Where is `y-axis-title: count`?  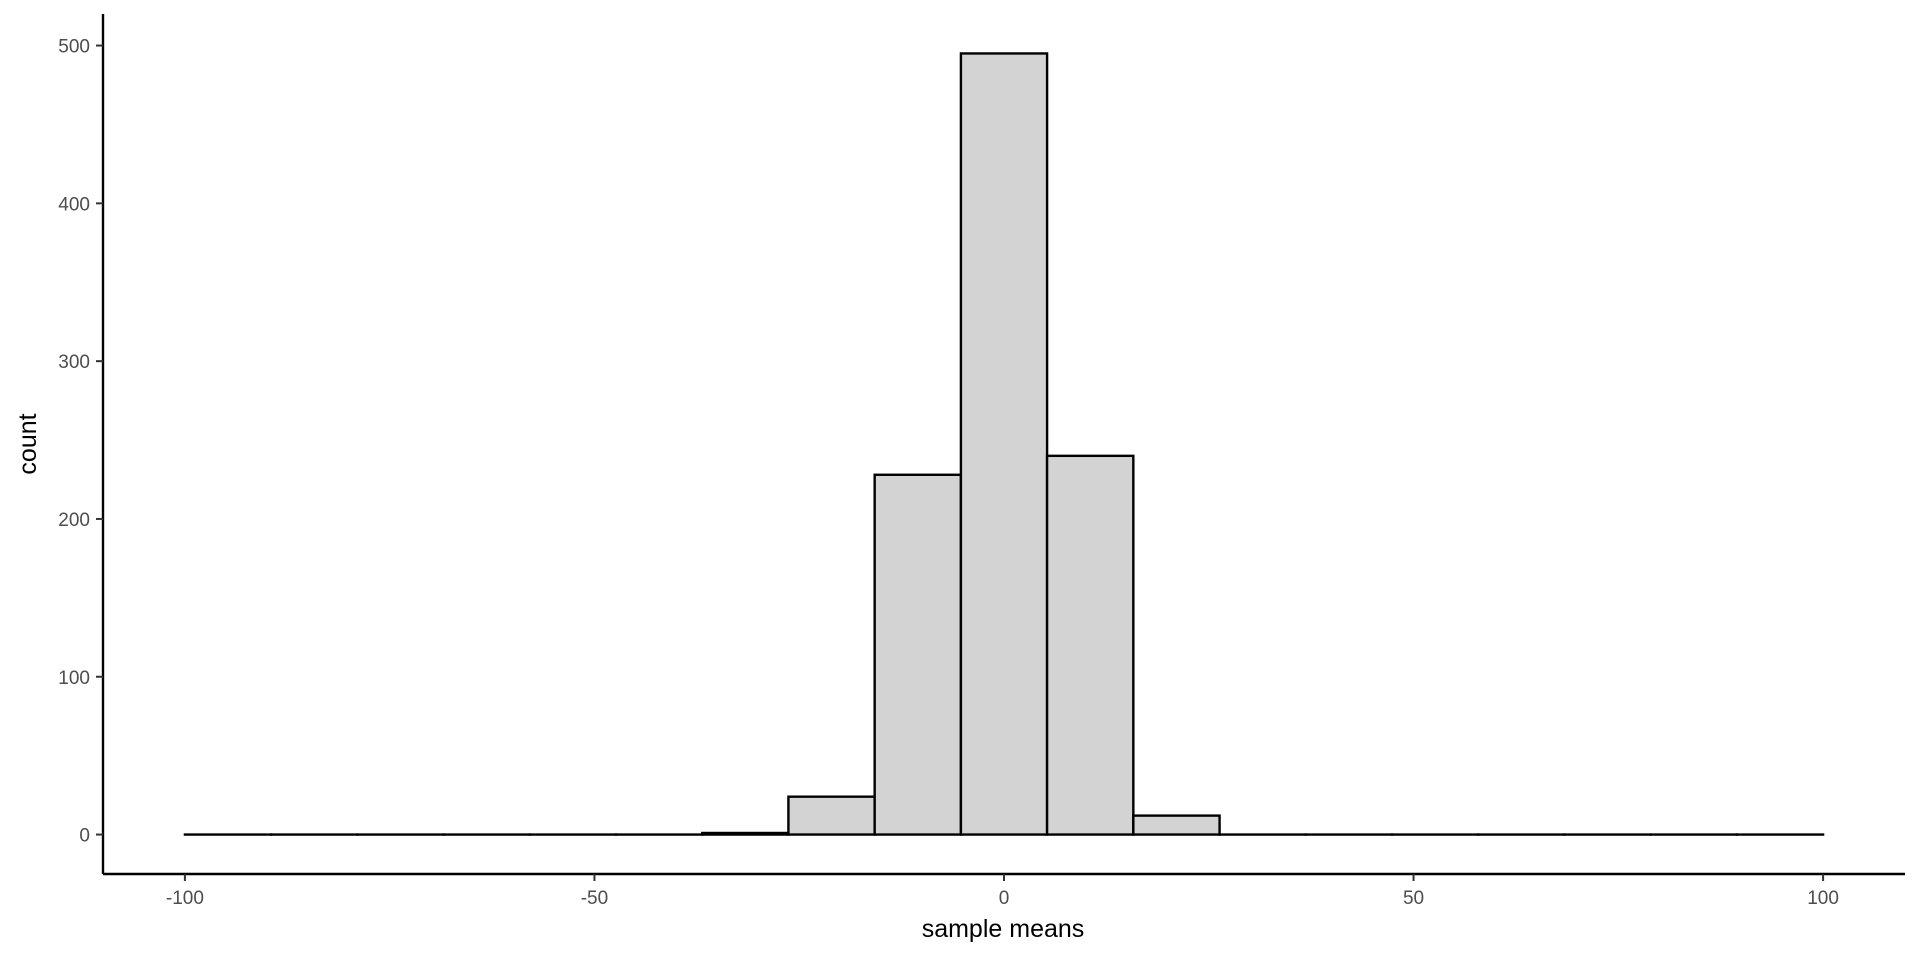 y-axis-title: count is located at coordinates (28, 443).